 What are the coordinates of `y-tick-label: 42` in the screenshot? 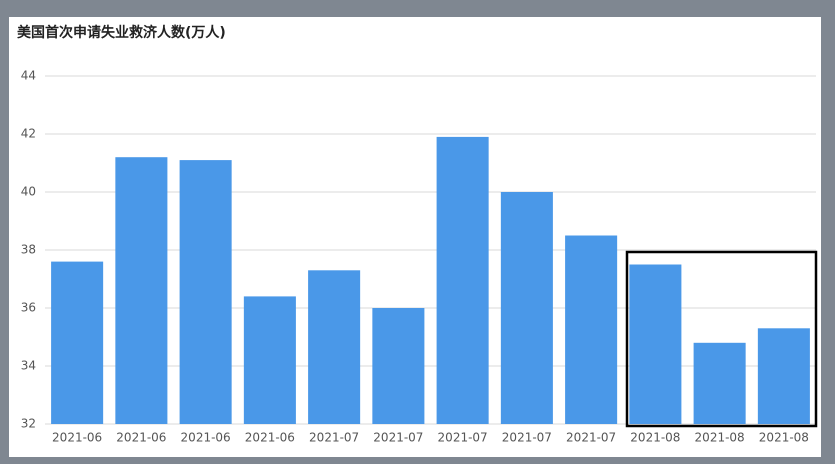 It's located at (28, 134).